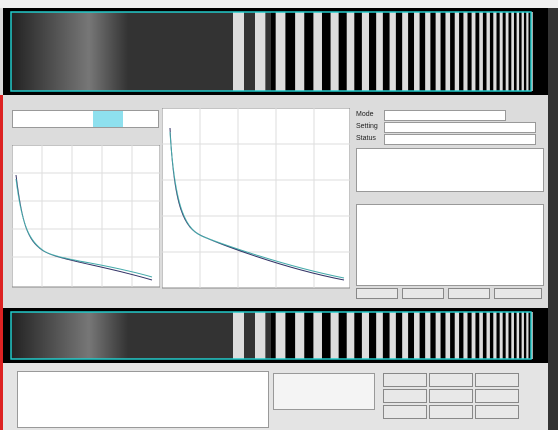 The width and height of the screenshot is (558, 430). Describe the element at coordinates (460, 127) in the screenshot. I see `setting-field` at that location.